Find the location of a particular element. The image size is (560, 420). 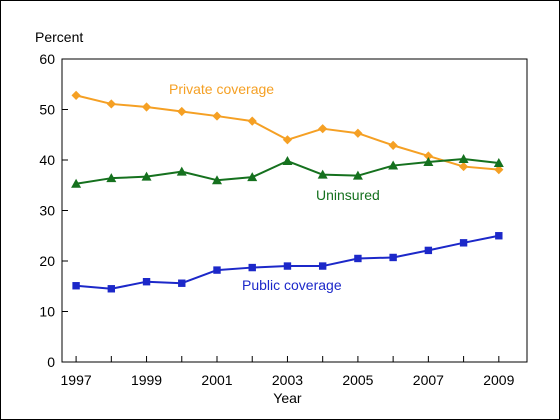

x-tick-label: 2009 is located at coordinates (498, 380).